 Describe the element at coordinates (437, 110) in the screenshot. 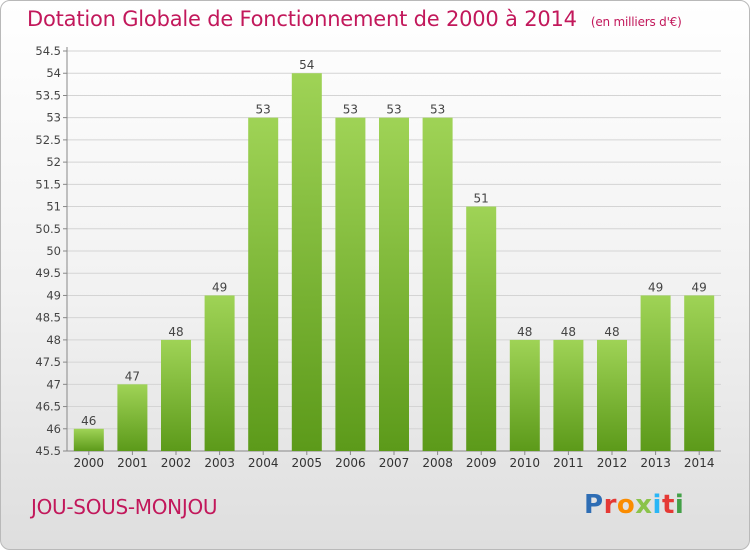

I see `value-label-2008: 53` at that location.